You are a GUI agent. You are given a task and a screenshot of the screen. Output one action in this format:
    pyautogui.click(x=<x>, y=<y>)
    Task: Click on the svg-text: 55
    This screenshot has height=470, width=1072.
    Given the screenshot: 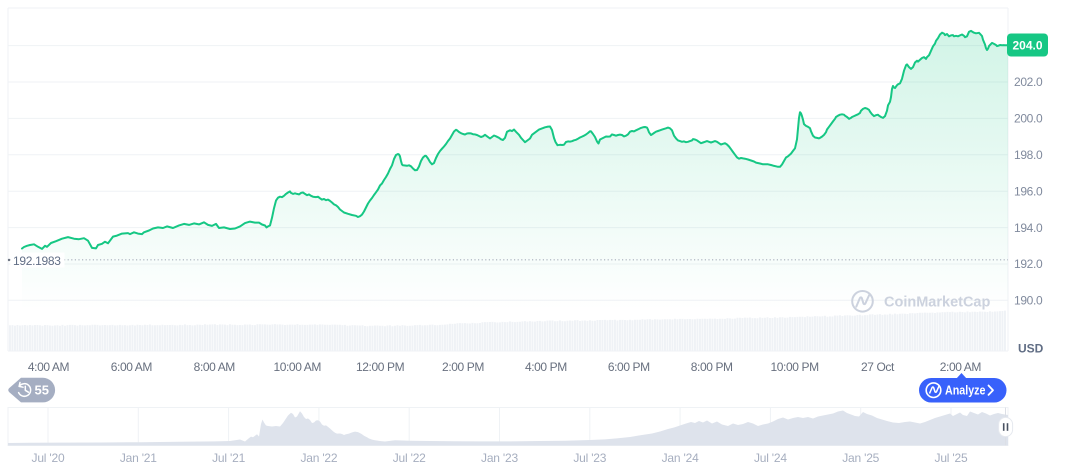 What is the action you would take?
    pyautogui.click(x=42, y=390)
    